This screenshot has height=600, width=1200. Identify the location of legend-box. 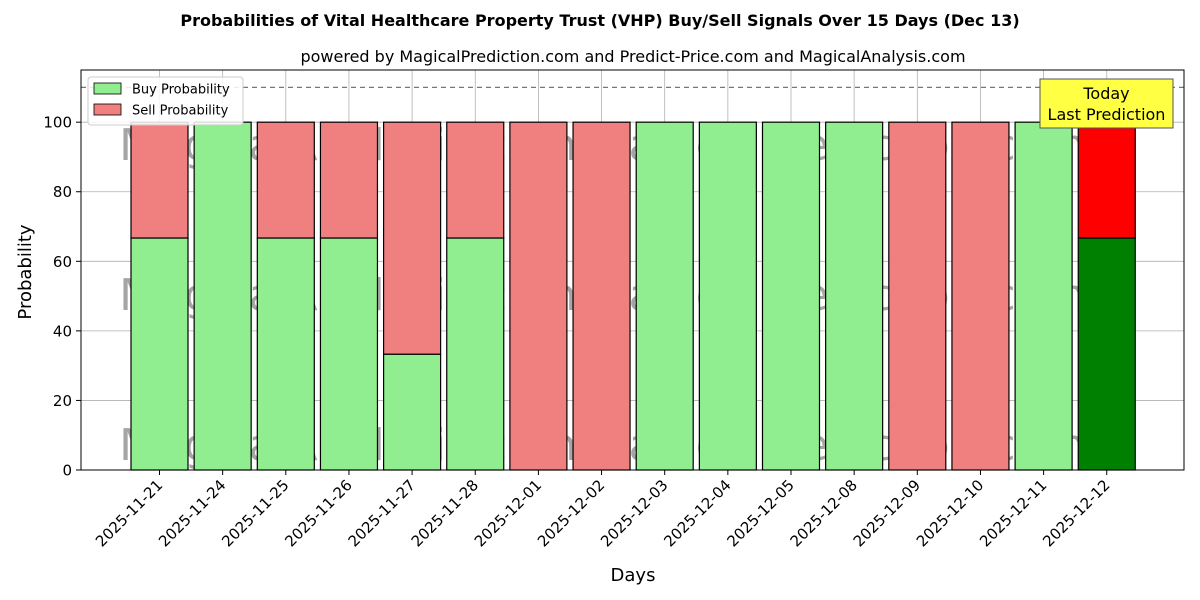
(165, 101).